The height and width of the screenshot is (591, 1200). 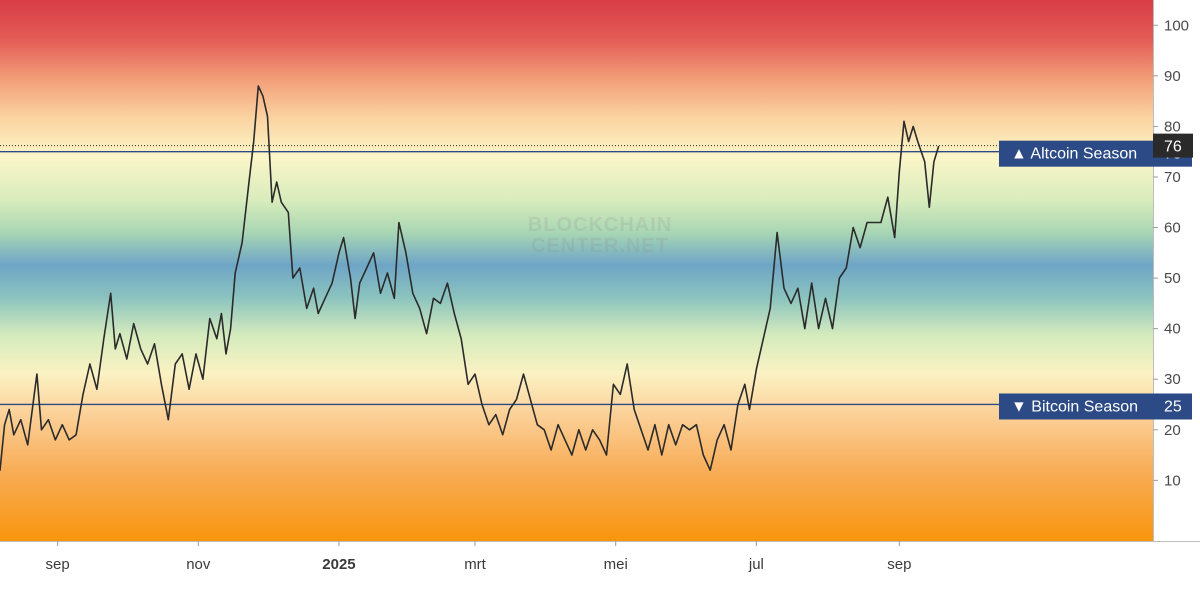 I want to click on y-tick-label: 40, so click(x=1172, y=329).